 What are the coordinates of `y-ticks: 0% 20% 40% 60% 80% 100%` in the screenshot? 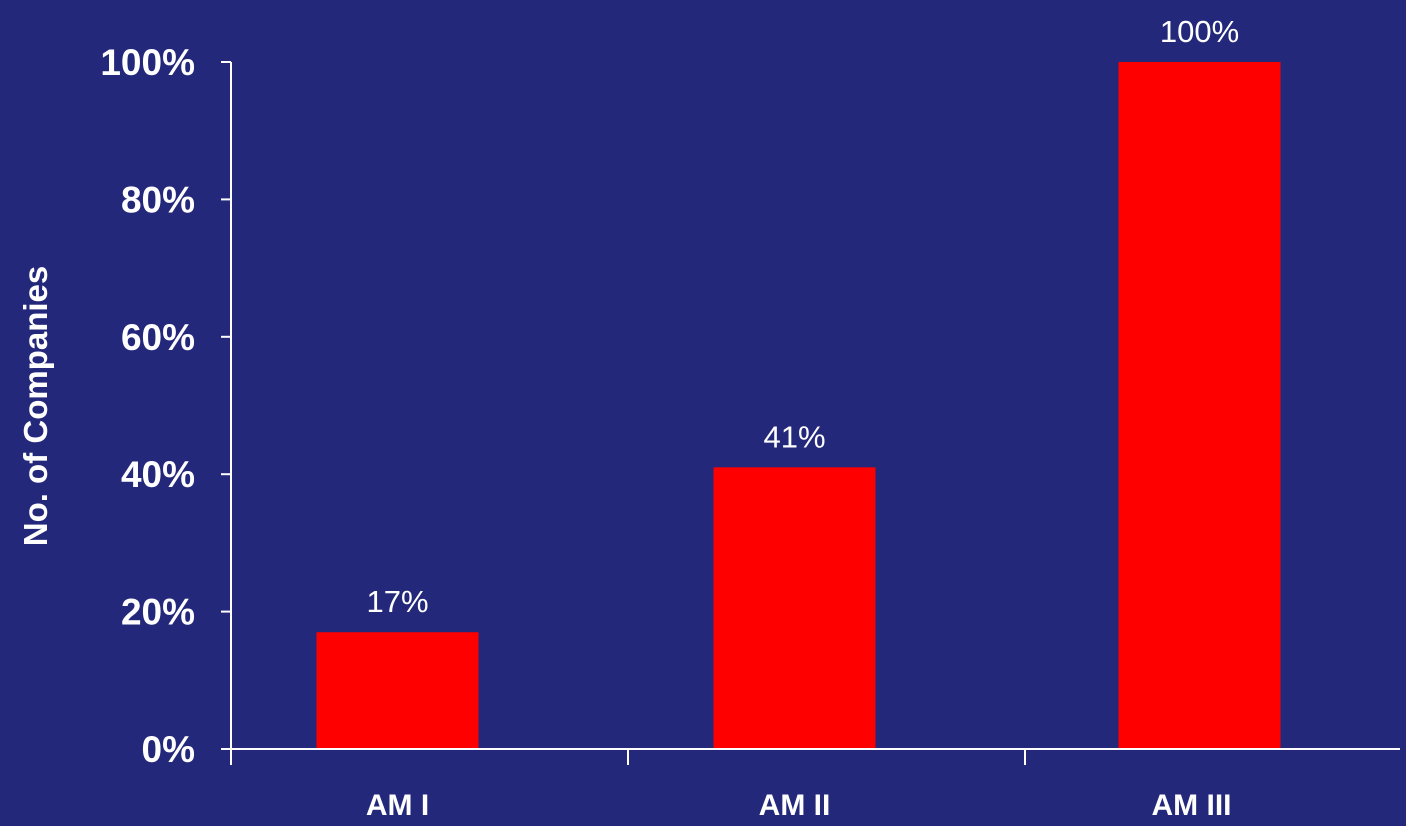 It's located at (165, 406).